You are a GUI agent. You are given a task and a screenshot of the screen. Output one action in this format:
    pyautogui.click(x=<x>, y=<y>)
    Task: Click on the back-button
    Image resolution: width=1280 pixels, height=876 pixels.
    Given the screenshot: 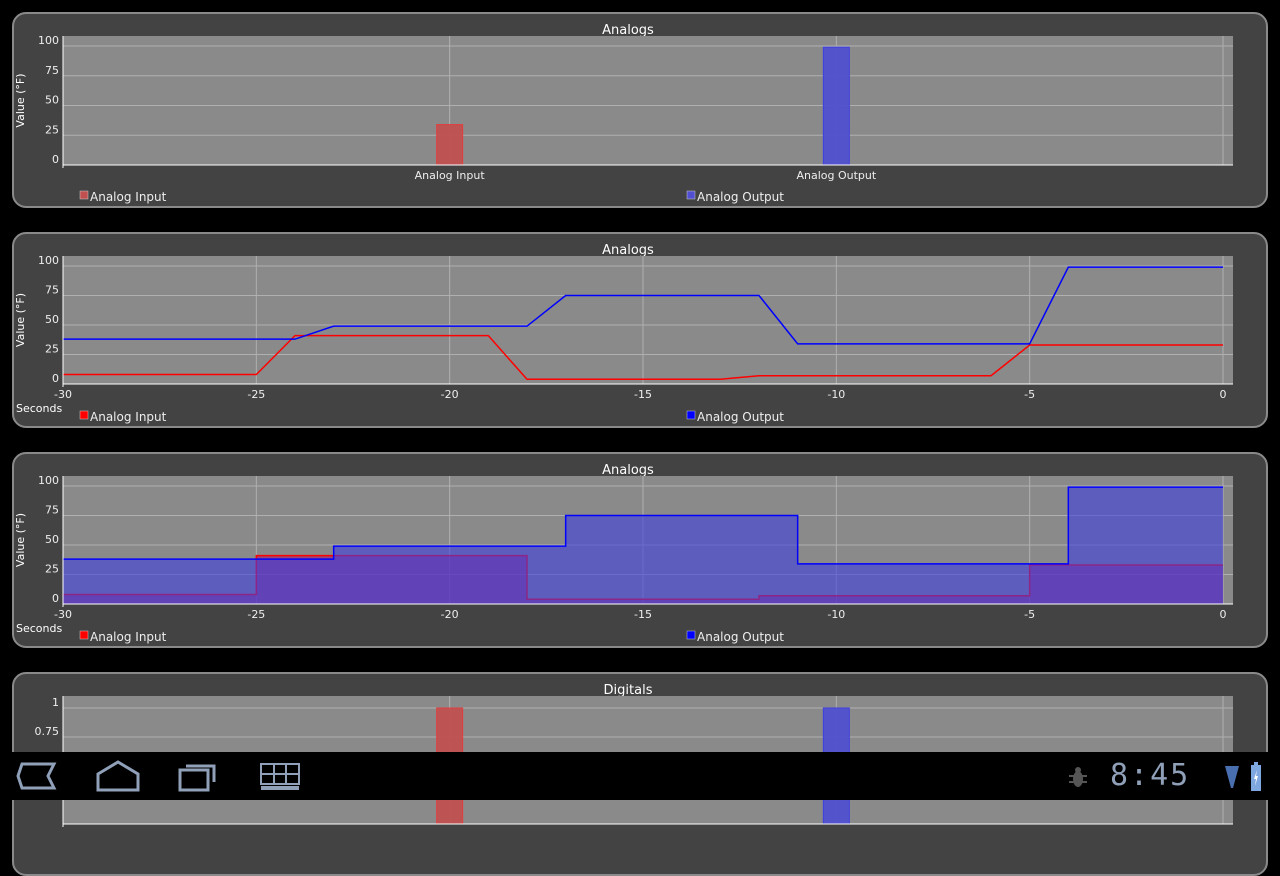 What is the action you would take?
    pyautogui.click(x=38, y=776)
    